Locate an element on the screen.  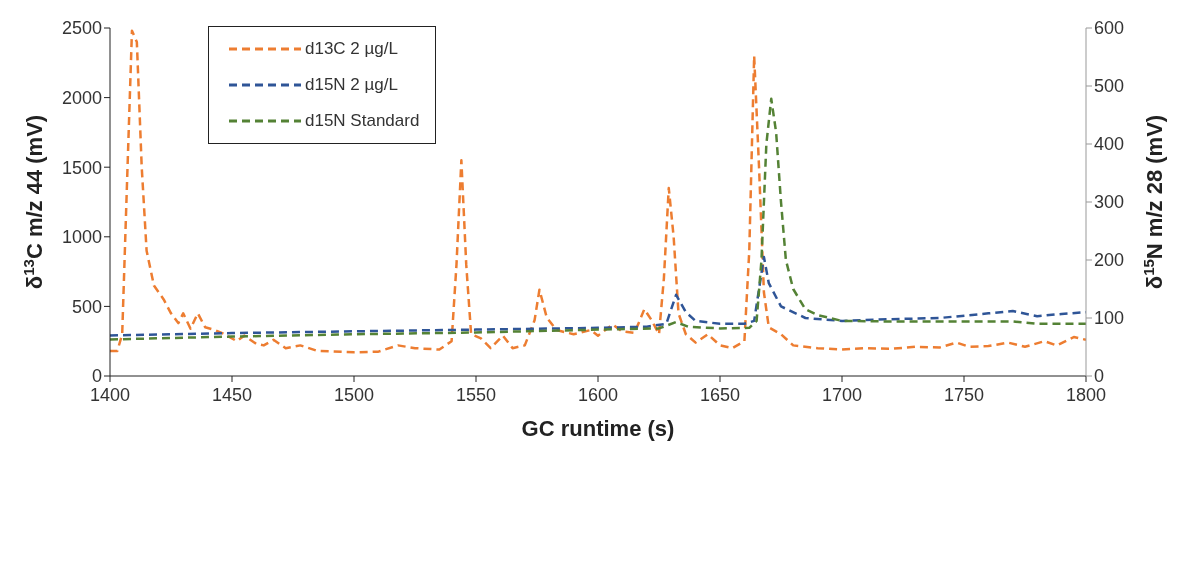
x-tick-label: 1550 is located at coordinates (476, 394).